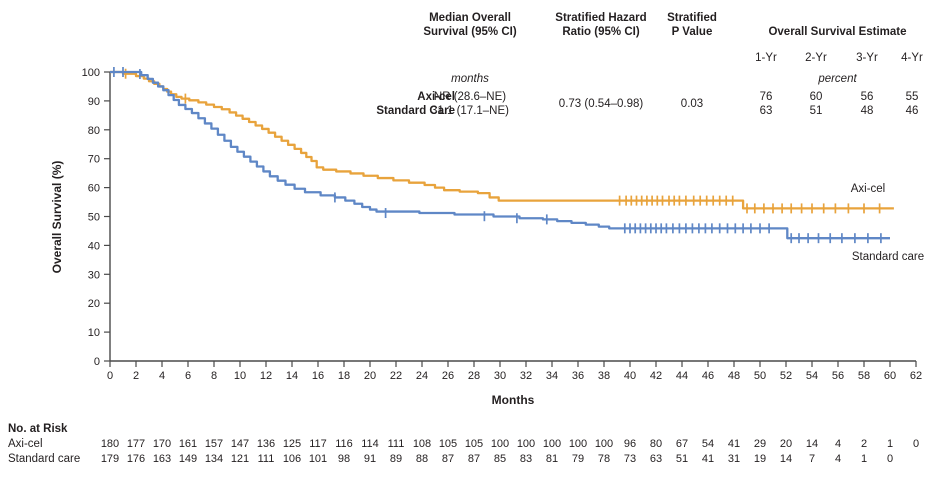 The width and height of the screenshot is (933, 479). What do you see at coordinates (912, 97) in the screenshot?
I see `est-axicel-4yr: 55` at bounding box center [912, 97].